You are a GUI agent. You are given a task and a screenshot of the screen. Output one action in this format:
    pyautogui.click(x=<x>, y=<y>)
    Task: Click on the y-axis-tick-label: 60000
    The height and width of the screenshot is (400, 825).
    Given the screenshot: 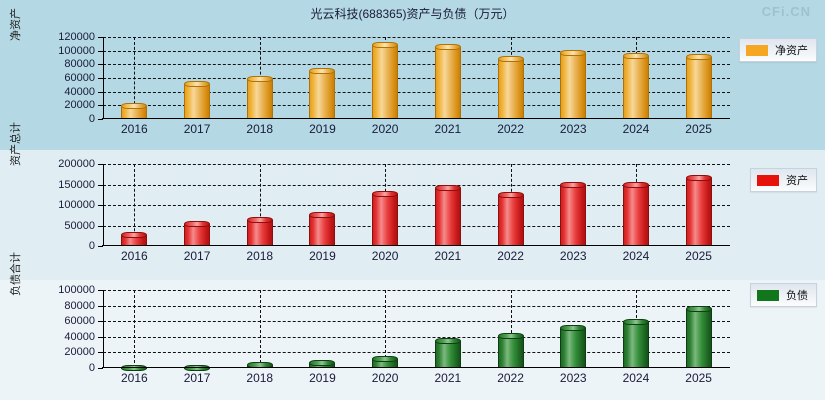 What is the action you would take?
    pyautogui.click(x=79, y=78)
    